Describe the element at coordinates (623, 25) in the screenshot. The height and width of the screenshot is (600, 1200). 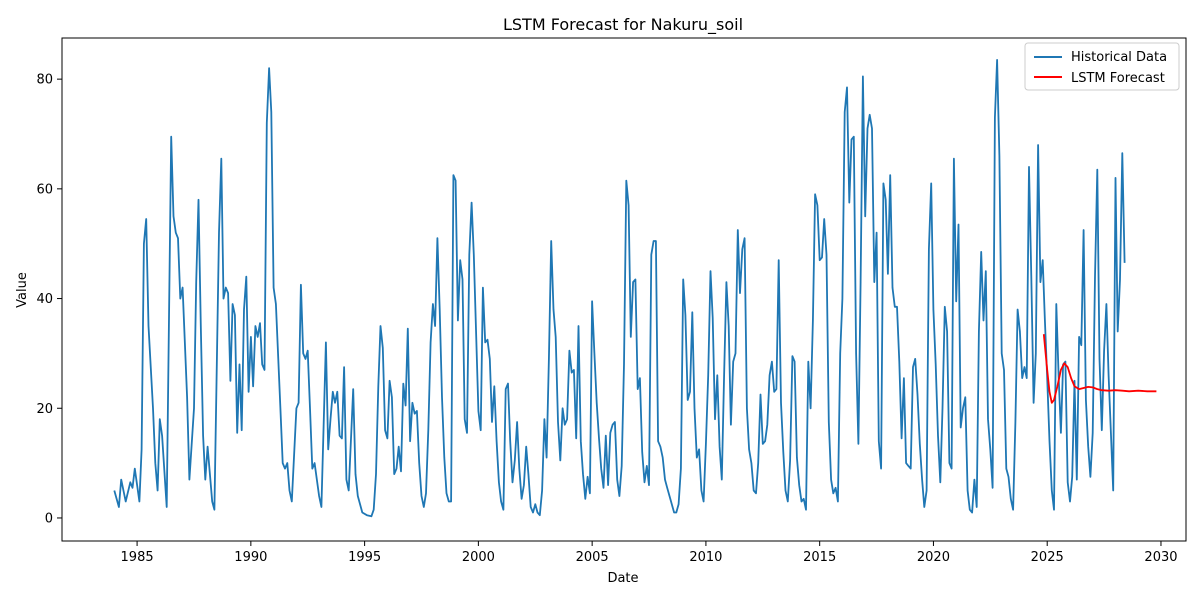
I see `chart-title: LSTM Forecast for Nakuru_soil` at that location.